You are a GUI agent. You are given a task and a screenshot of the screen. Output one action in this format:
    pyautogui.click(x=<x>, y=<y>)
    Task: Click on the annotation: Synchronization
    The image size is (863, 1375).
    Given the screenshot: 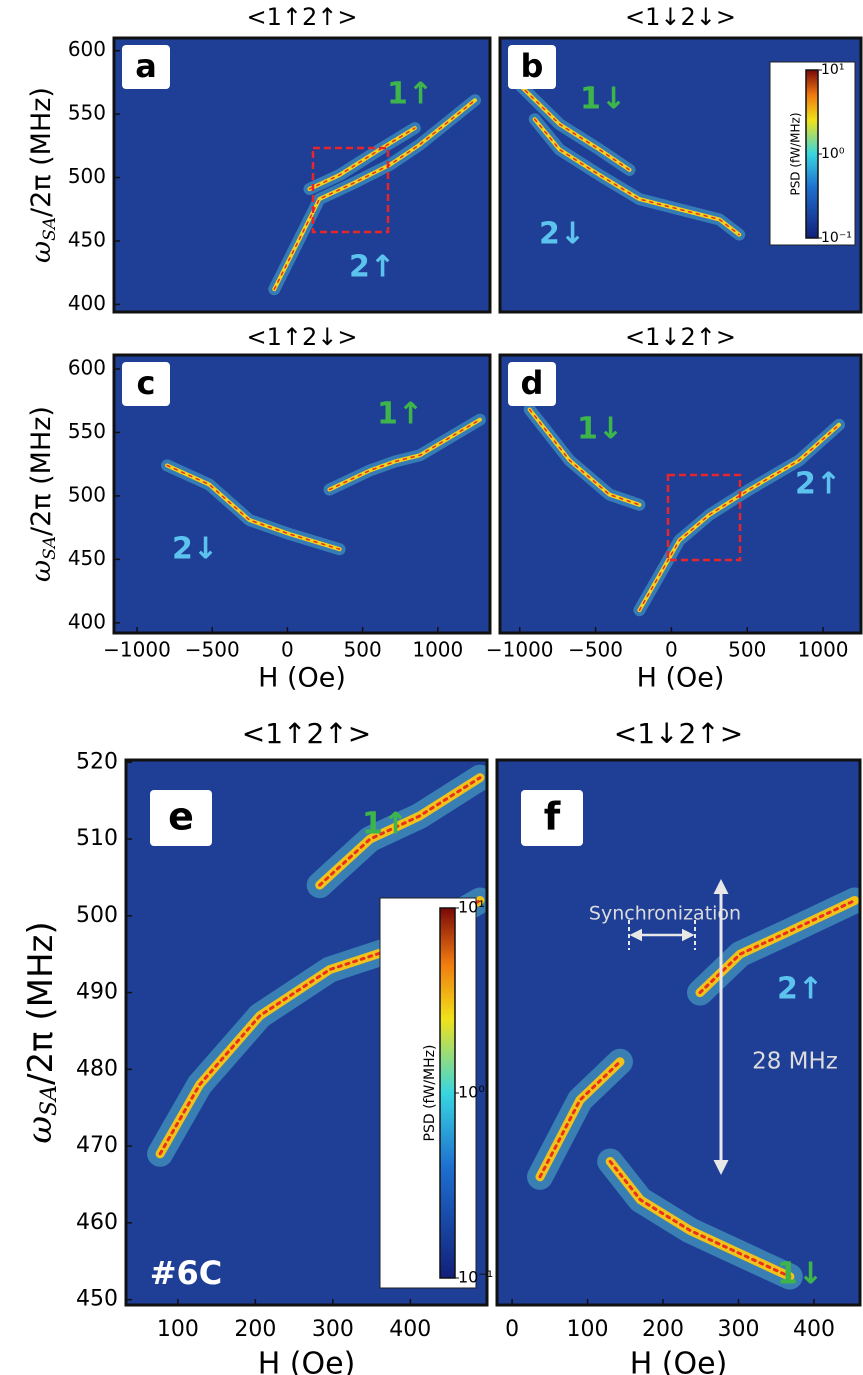 What is the action you would take?
    pyautogui.click(x=665, y=914)
    